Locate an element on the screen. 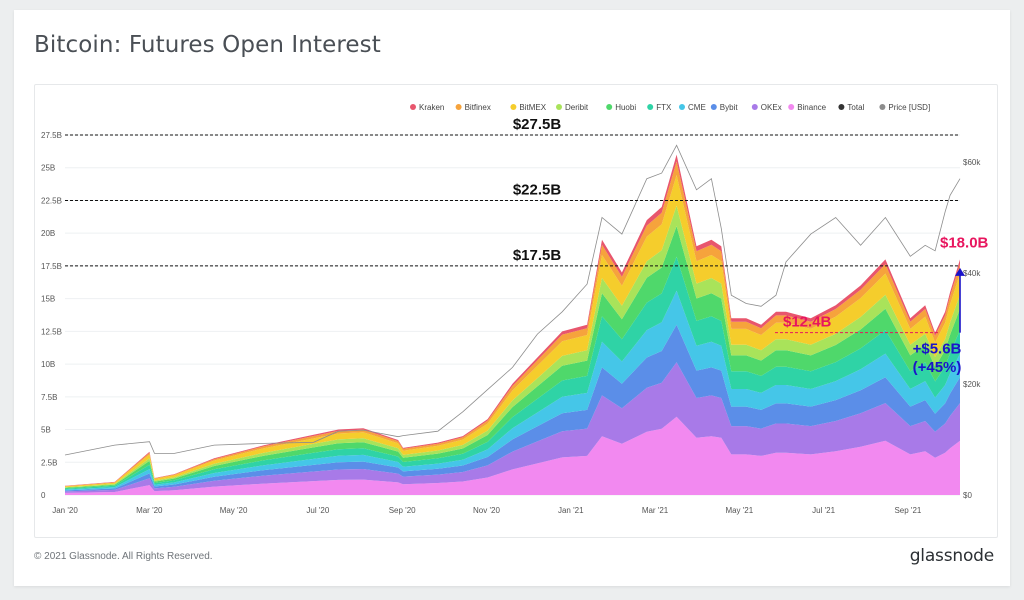 The width and height of the screenshot is (1024, 600). legend-label: BitMEX is located at coordinates (532, 107).